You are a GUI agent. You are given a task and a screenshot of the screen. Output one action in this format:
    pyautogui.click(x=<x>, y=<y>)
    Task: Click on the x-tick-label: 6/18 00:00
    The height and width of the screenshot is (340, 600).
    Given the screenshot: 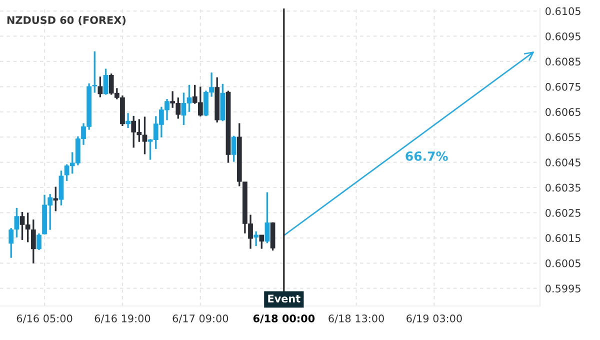 What is the action you would take?
    pyautogui.click(x=284, y=319)
    